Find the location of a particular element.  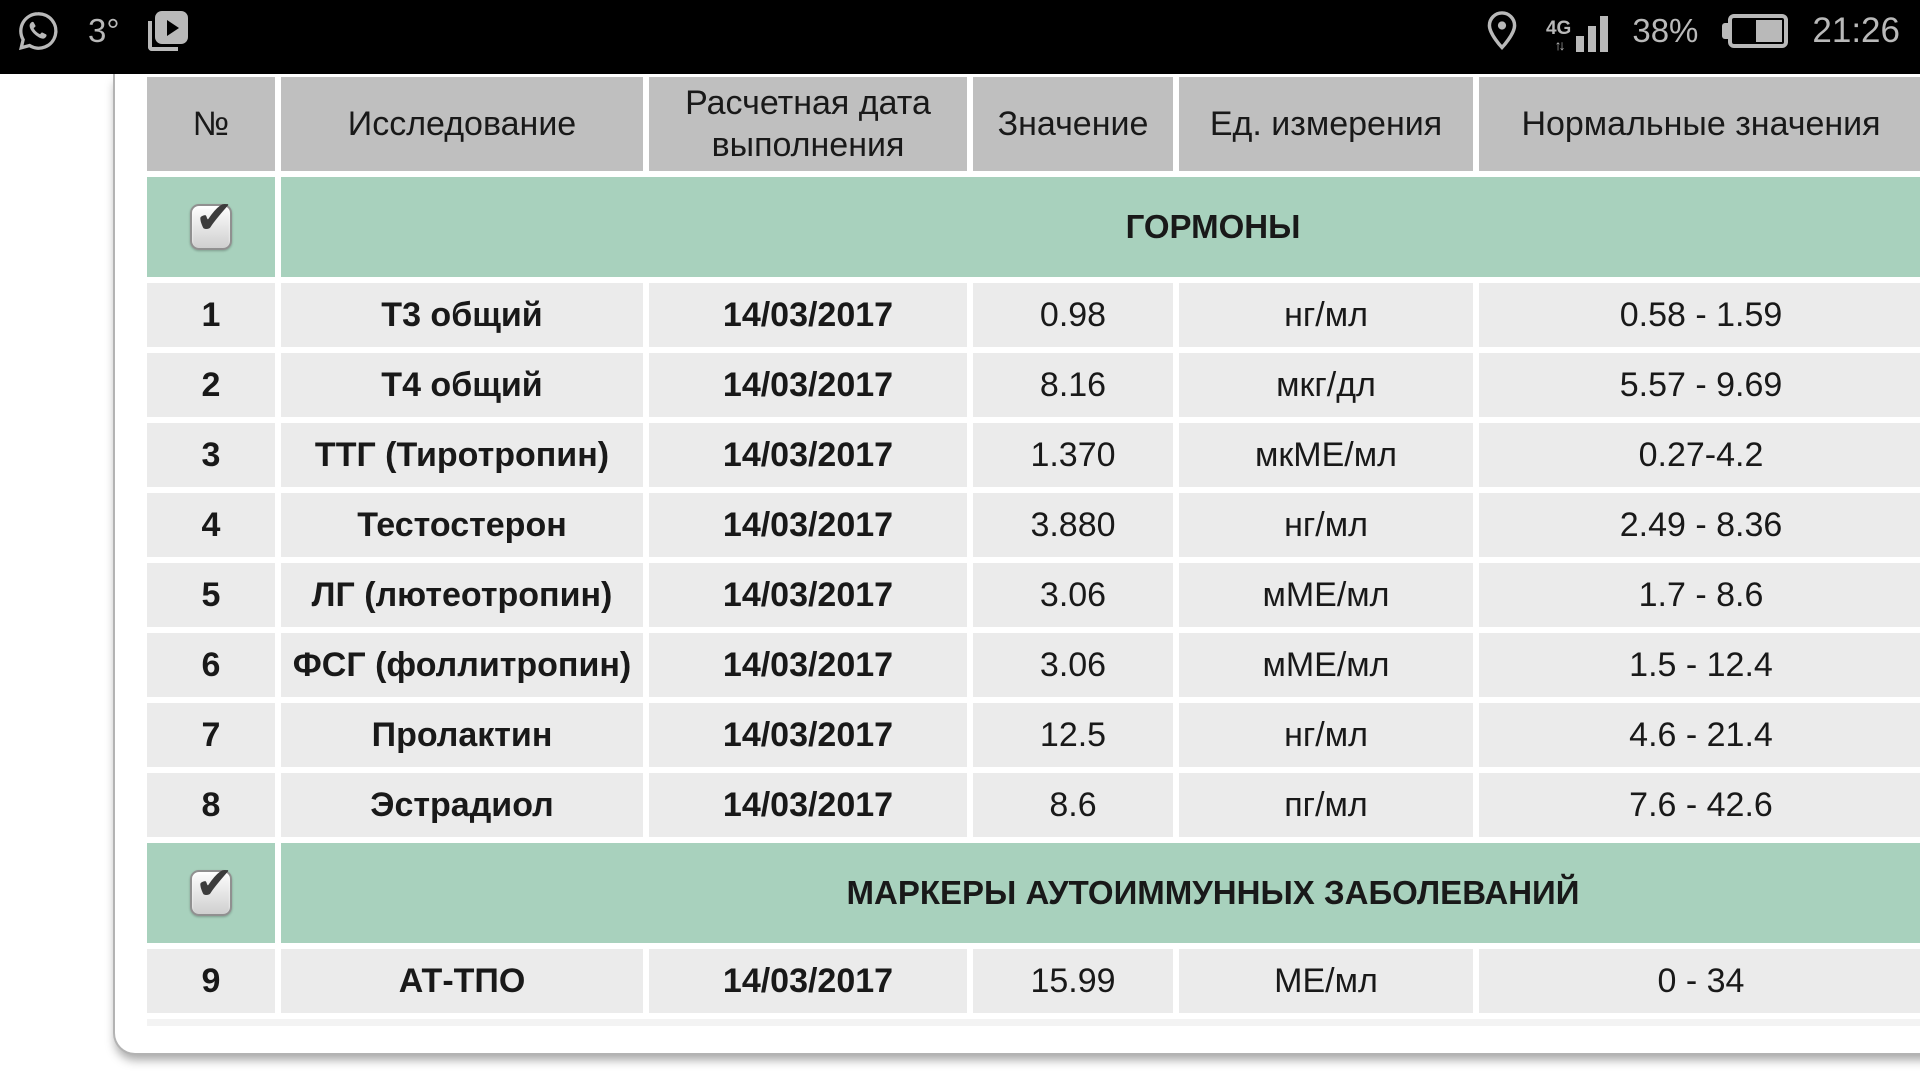

column-header-value: Значение is located at coordinates (1073, 124).